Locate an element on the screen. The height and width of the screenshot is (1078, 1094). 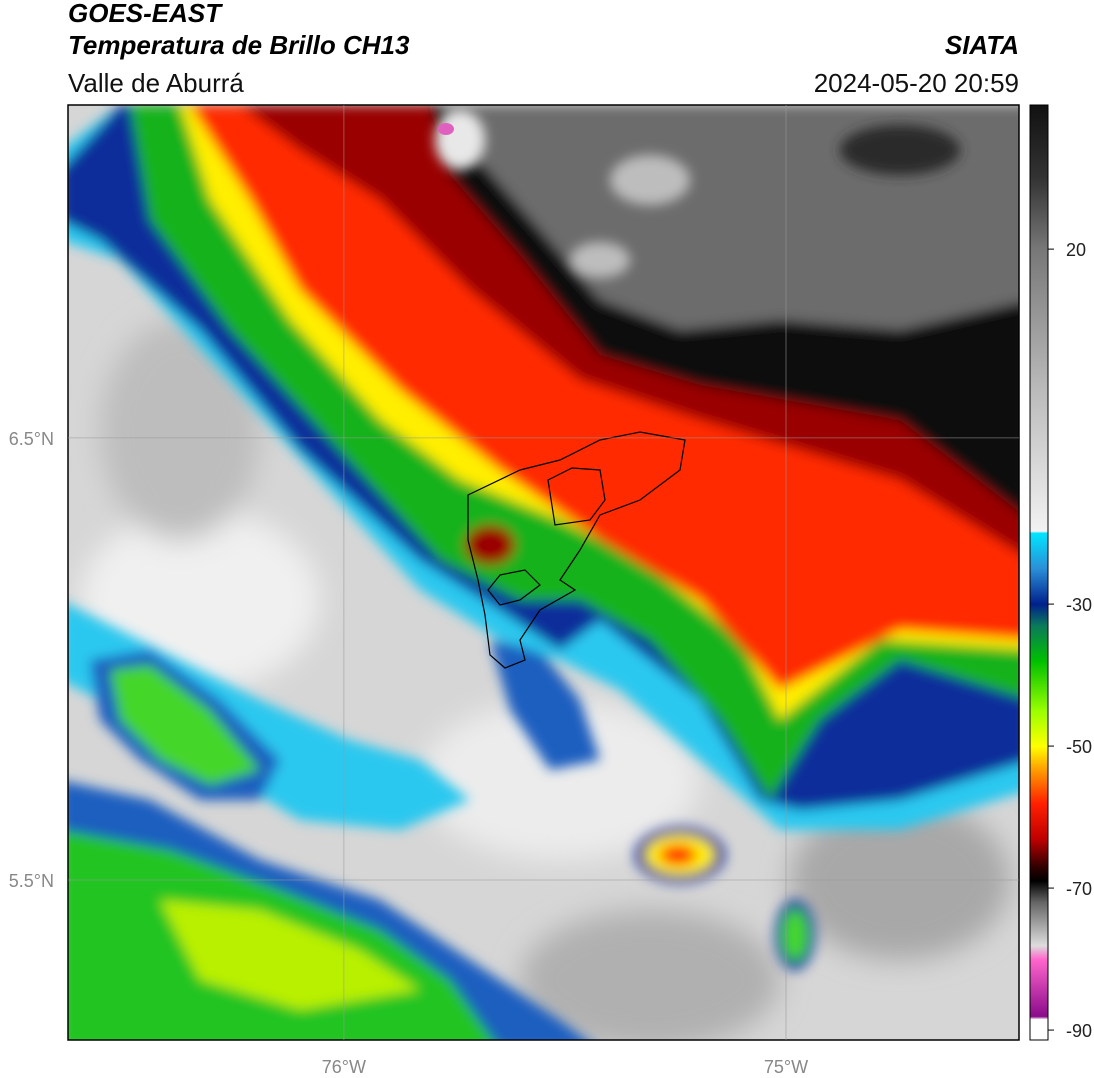
colorbar-tick-label: 20 is located at coordinates (1076, 250).